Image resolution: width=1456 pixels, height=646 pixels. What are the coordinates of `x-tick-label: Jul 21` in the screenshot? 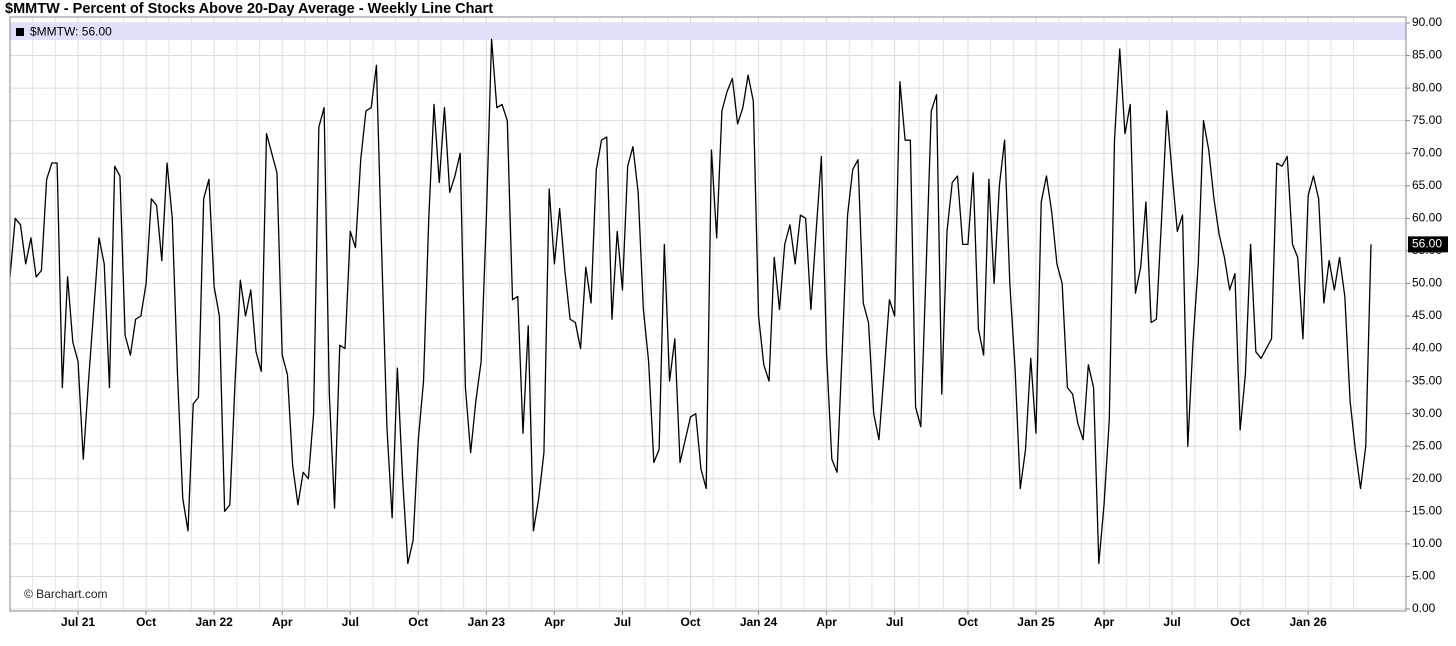 It's located at (78, 622).